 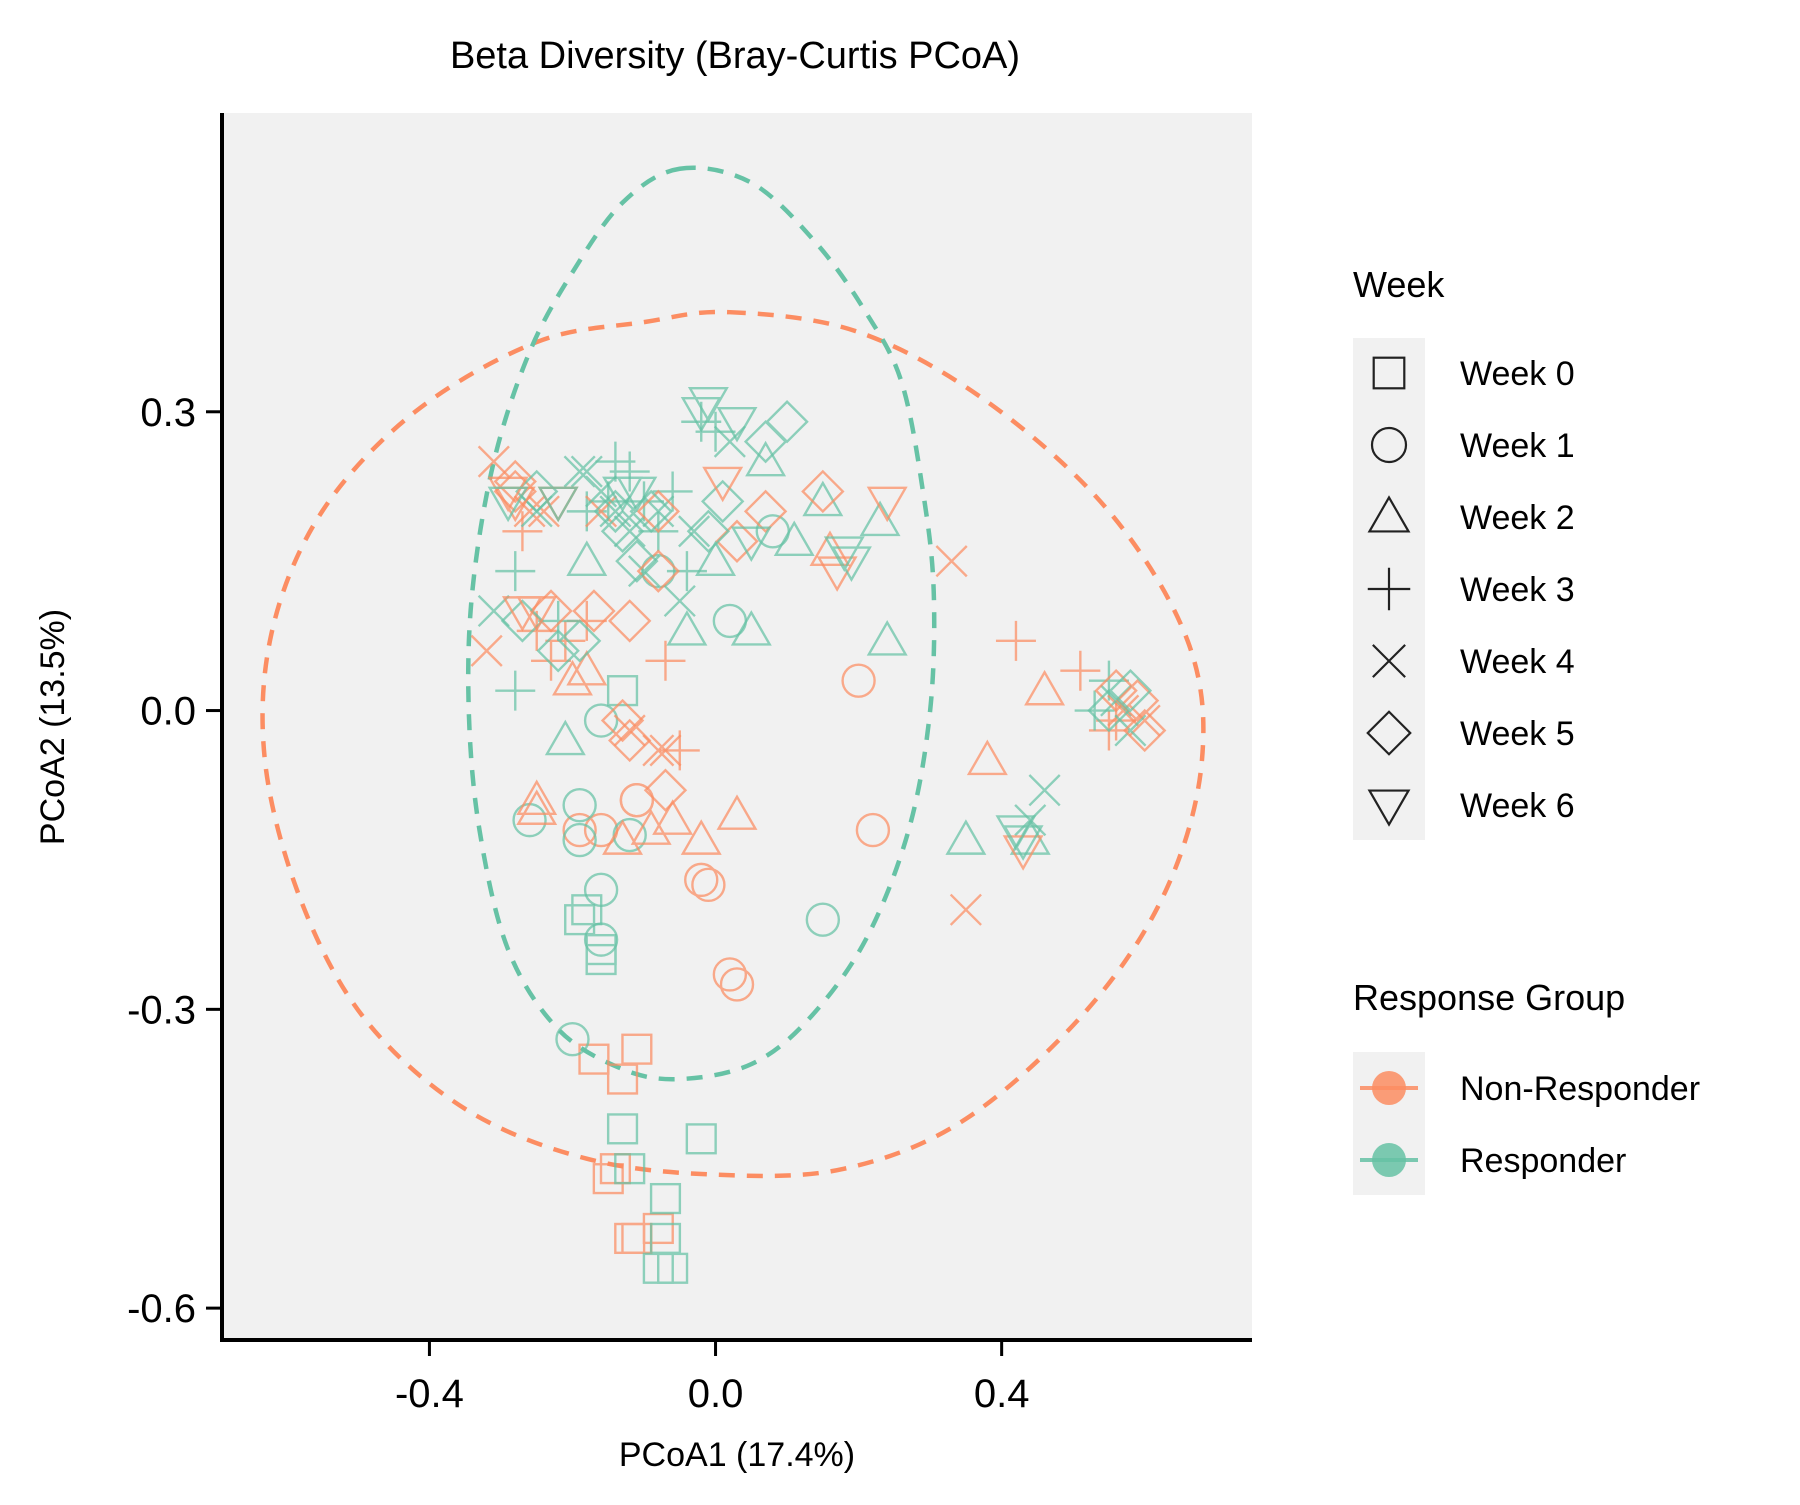 What do you see at coordinates (1517, 518) in the screenshot?
I see `week-legend-label: Week 2` at bounding box center [1517, 518].